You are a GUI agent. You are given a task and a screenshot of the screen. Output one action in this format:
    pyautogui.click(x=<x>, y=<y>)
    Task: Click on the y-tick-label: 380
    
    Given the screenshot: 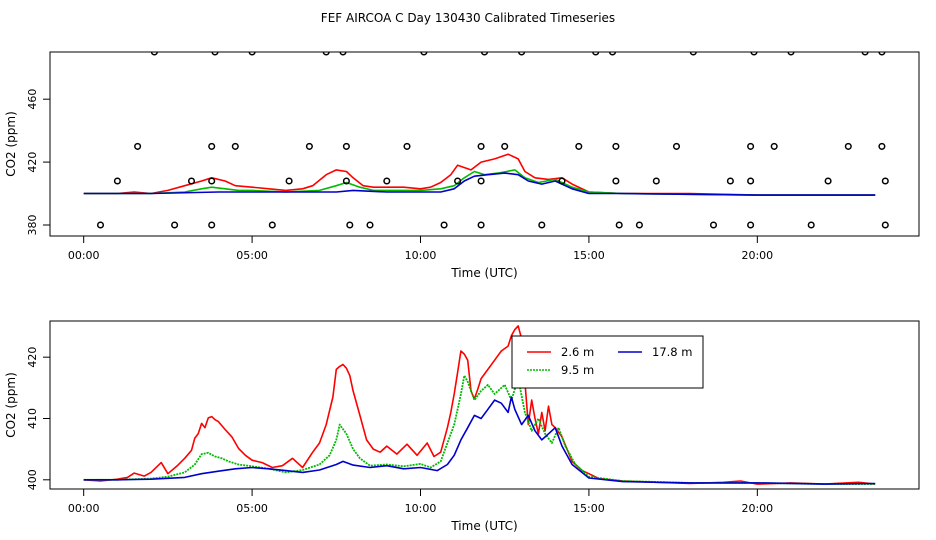 What is the action you would take?
    pyautogui.click(x=32, y=224)
    